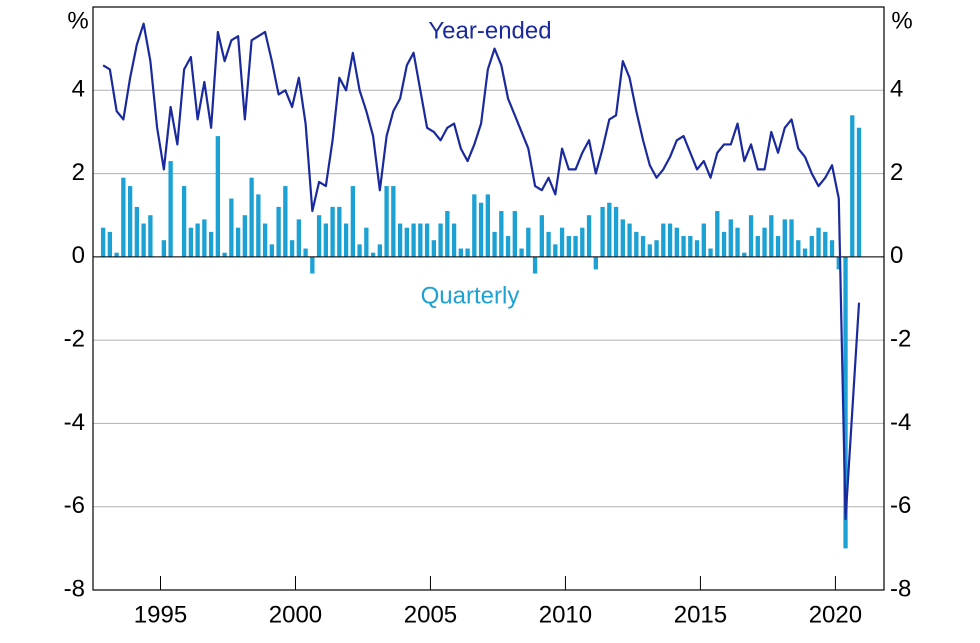 The width and height of the screenshot is (980, 643). I want to click on y2-tick-label: -6, so click(900, 505).